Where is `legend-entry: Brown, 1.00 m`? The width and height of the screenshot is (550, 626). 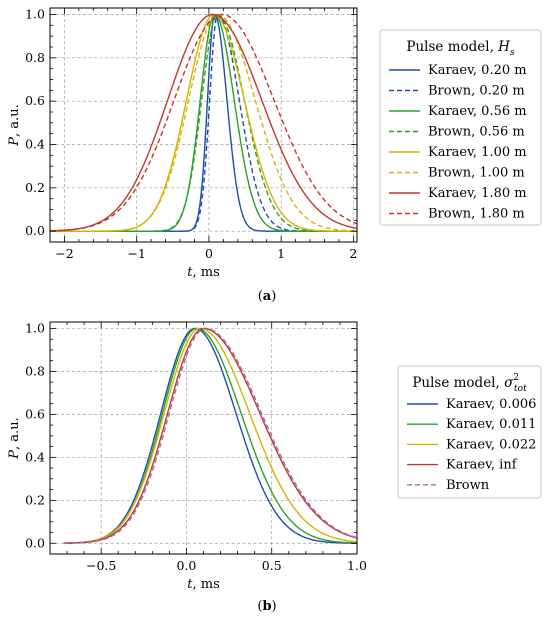
legend-entry: Brown, 1.00 m is located at coordinates (476, 173).